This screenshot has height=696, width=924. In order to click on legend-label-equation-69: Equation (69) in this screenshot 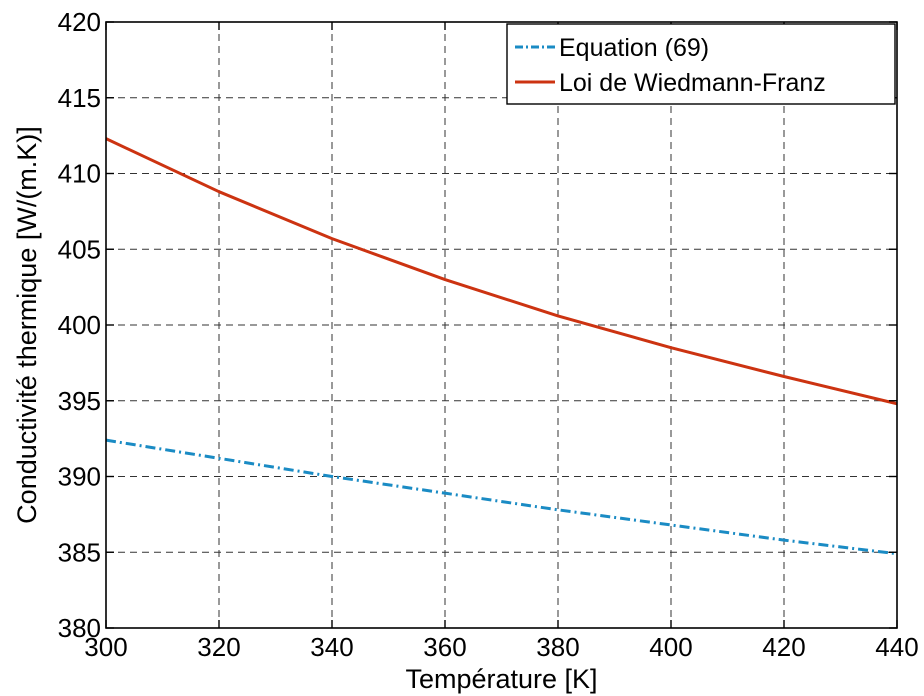, I will do `click(634, 48)`.